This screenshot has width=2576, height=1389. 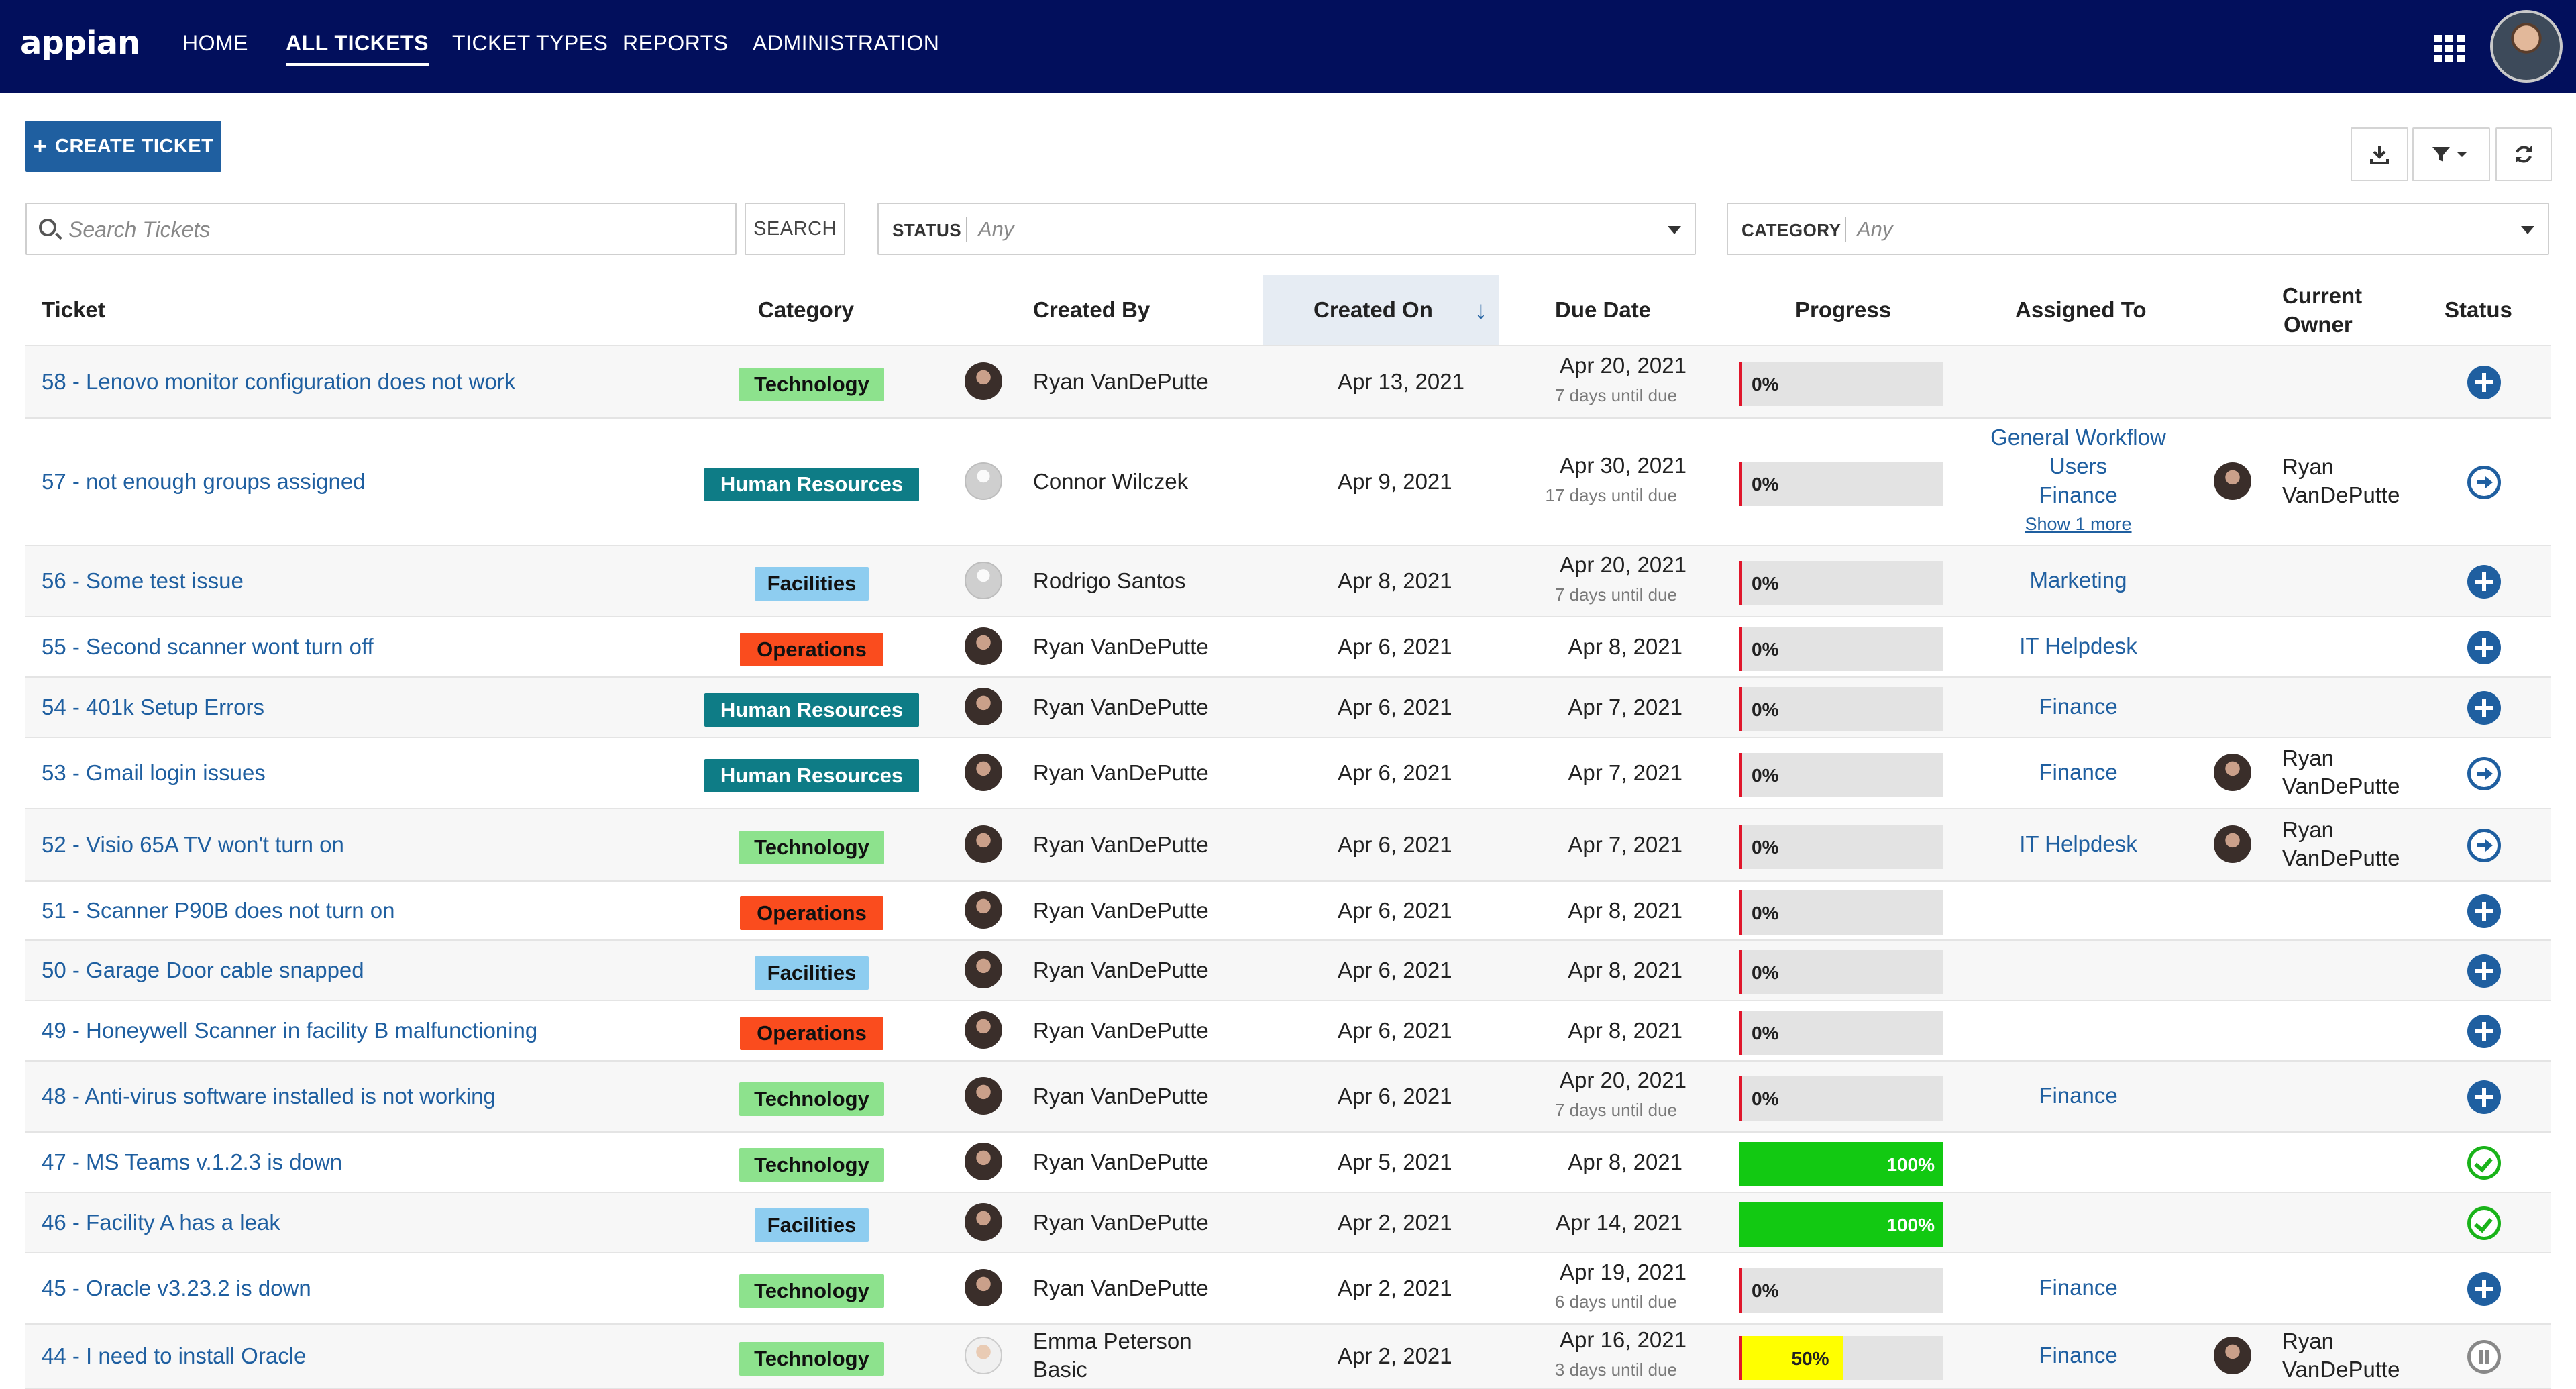 What do you see at coordinates (2451, 154) in the screenshot?
I see `filter-dropdown-button` at bounding box center [2451, 154].